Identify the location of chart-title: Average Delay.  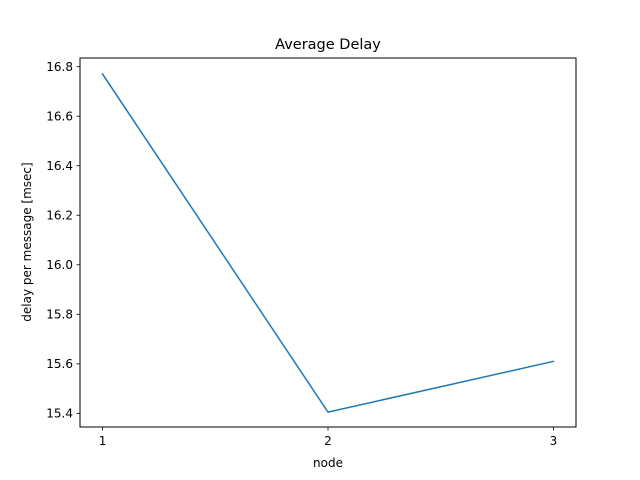
(328, 45).